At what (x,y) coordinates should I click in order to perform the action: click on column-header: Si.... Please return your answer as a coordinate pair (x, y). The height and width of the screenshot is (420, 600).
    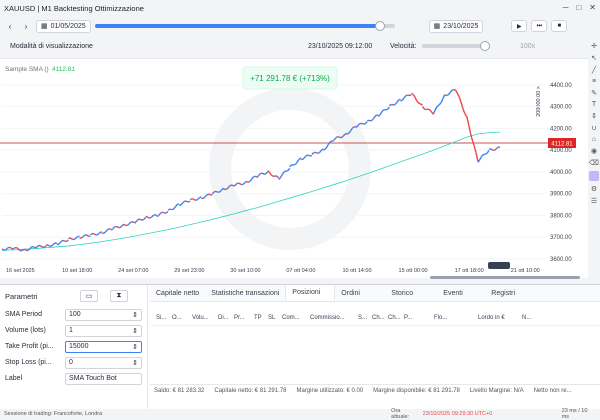
    Looking at the image, I should click on (164, 318).